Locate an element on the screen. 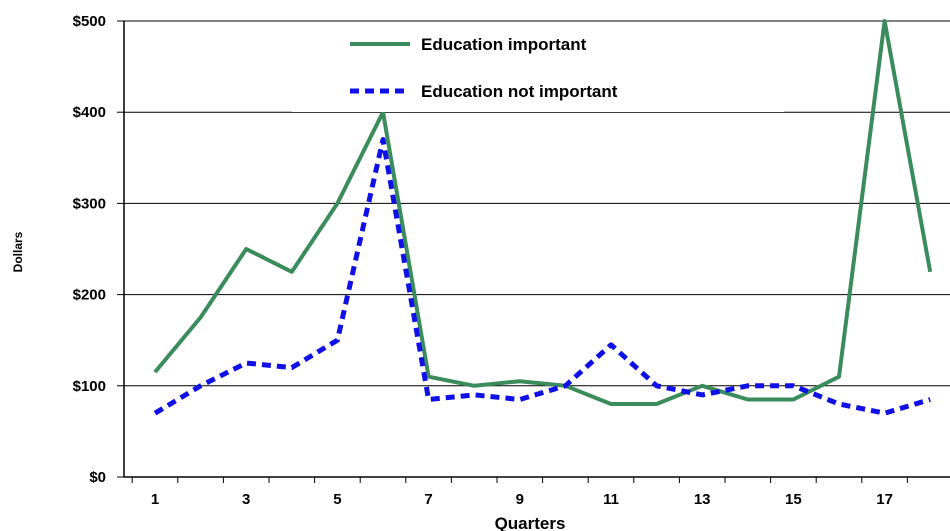  x-tick-label: 7 is located at coordinates (428, 499).